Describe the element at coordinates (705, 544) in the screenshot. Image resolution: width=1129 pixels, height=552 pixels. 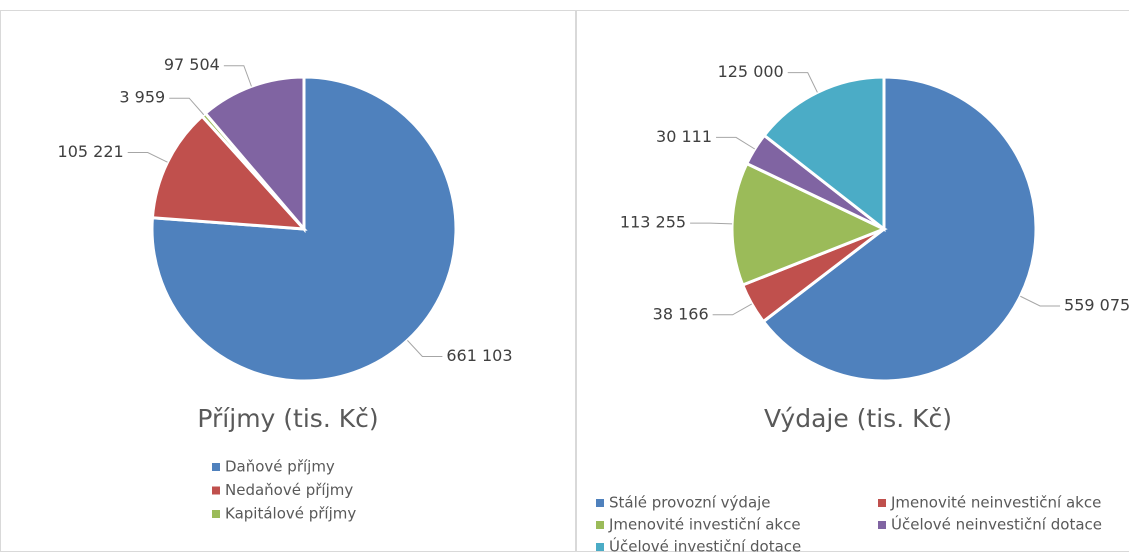
I see `legend-label: Účelové investiční dotace` at that location.